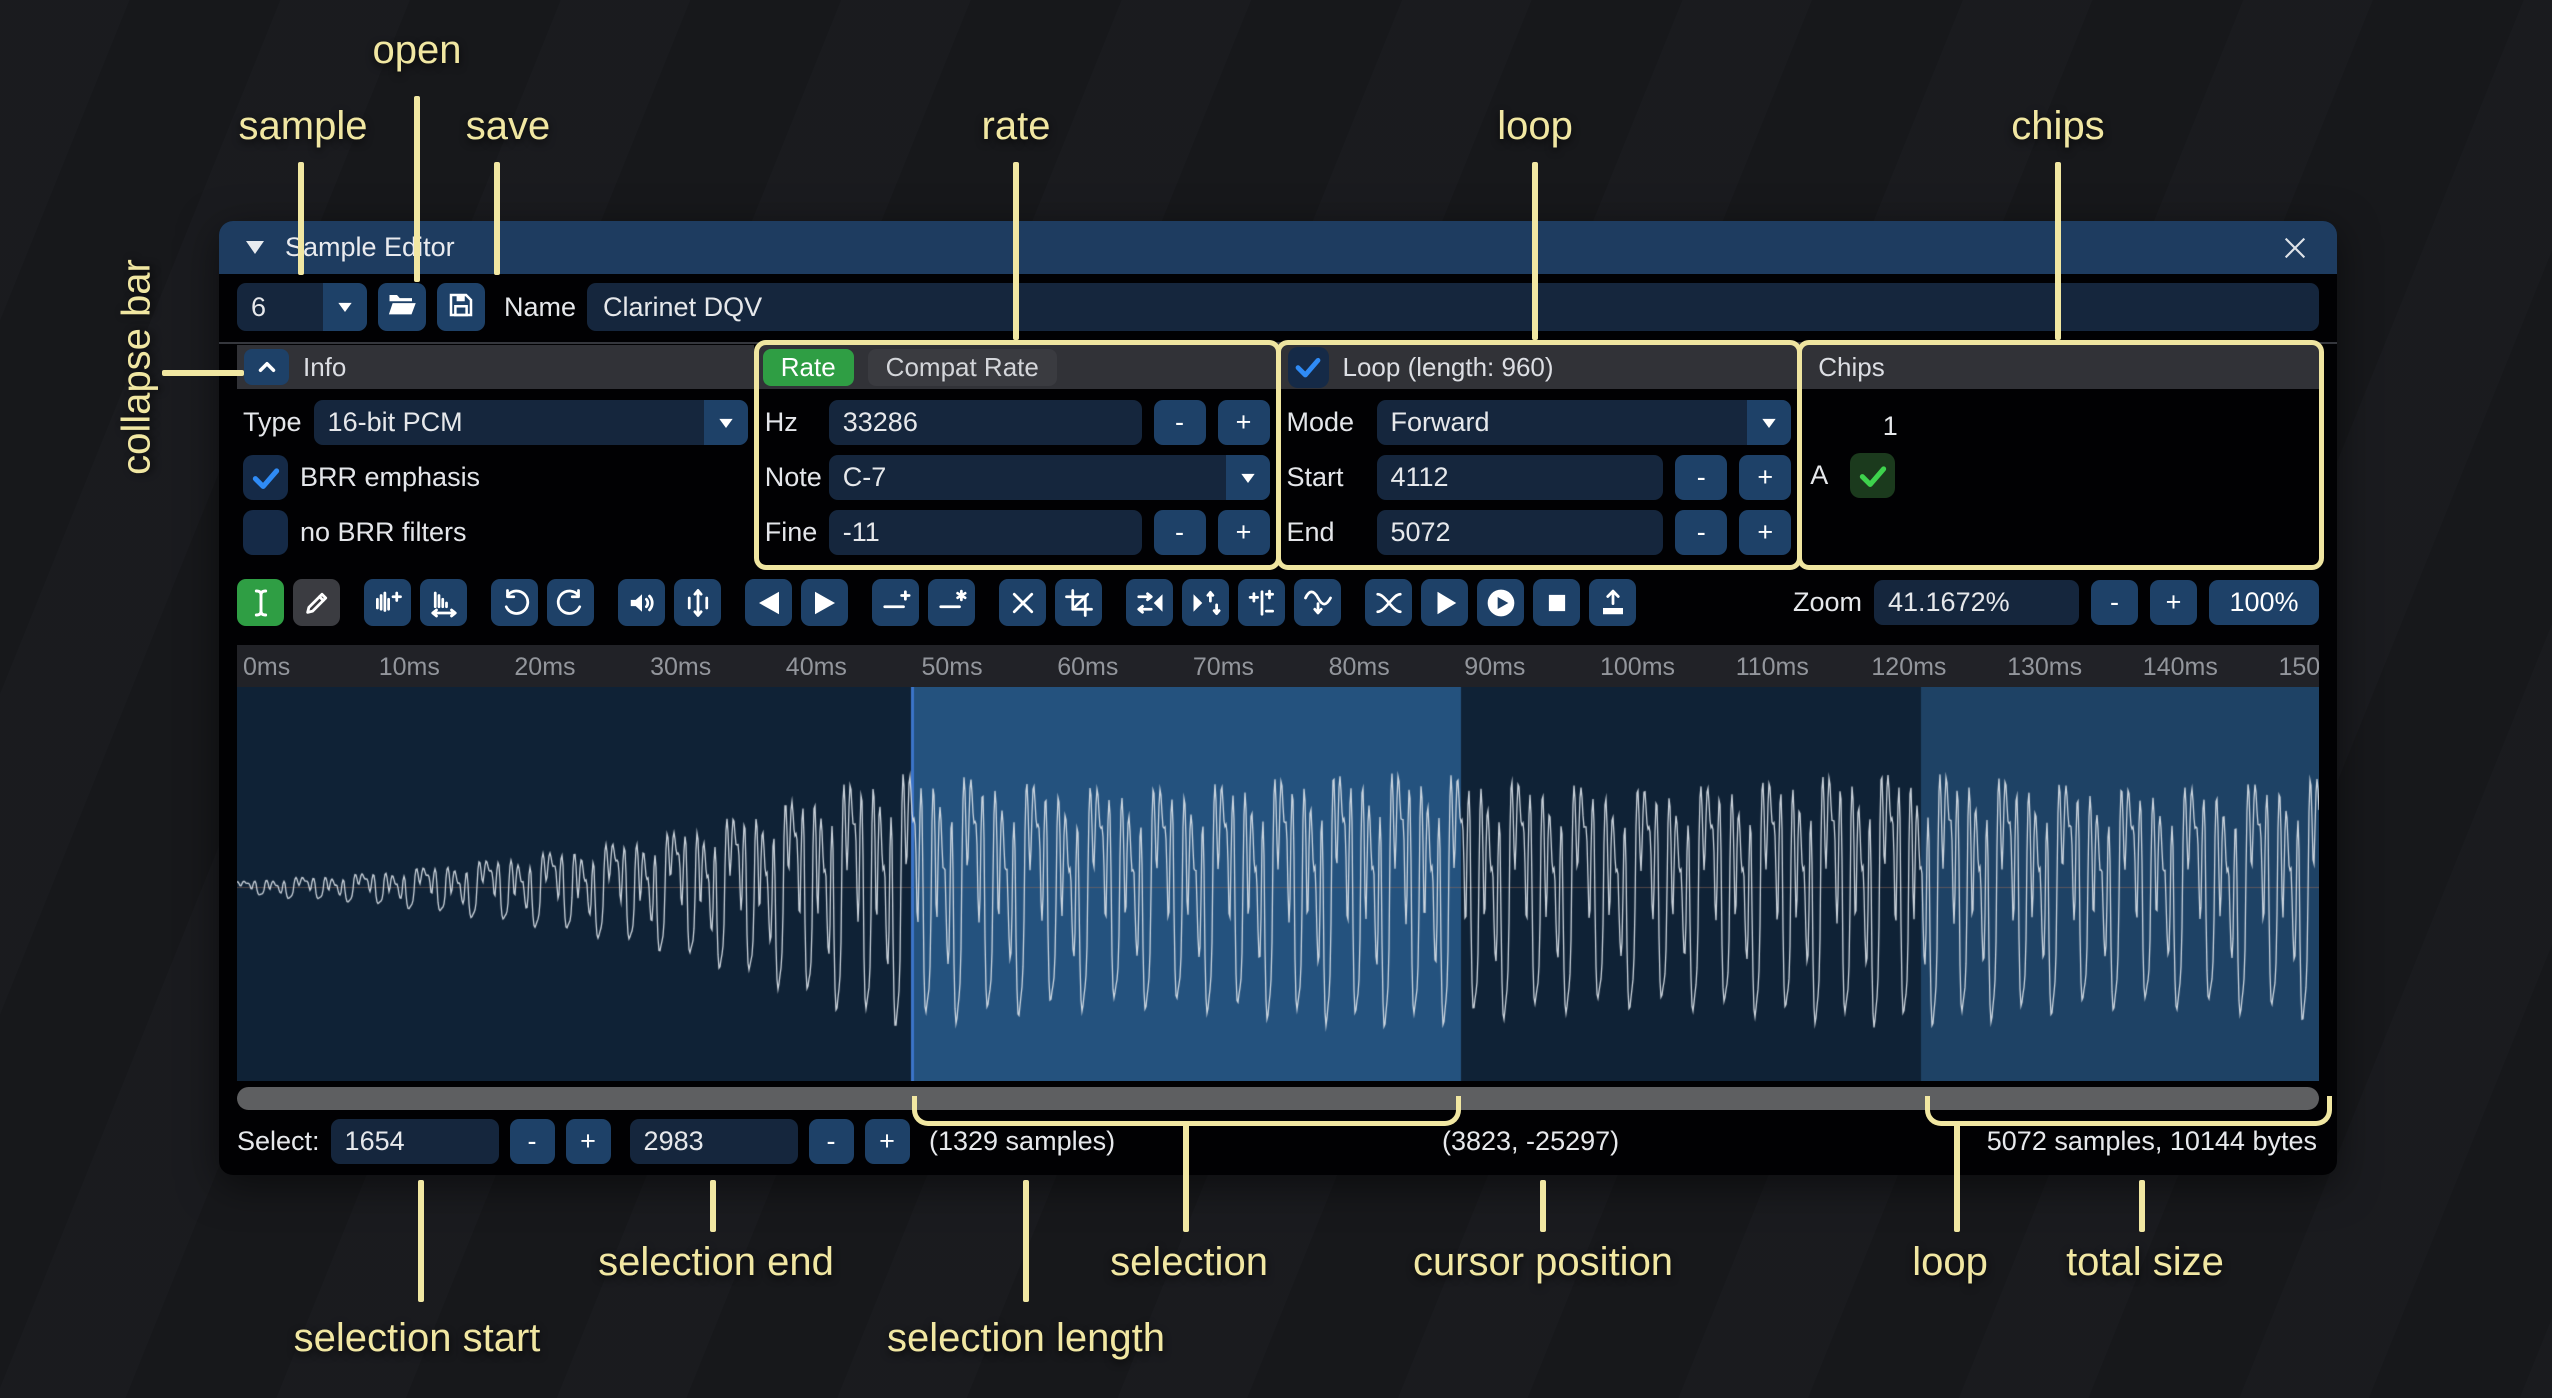  I want to click on annotation-loop-top: loop, so click(1535, 126).